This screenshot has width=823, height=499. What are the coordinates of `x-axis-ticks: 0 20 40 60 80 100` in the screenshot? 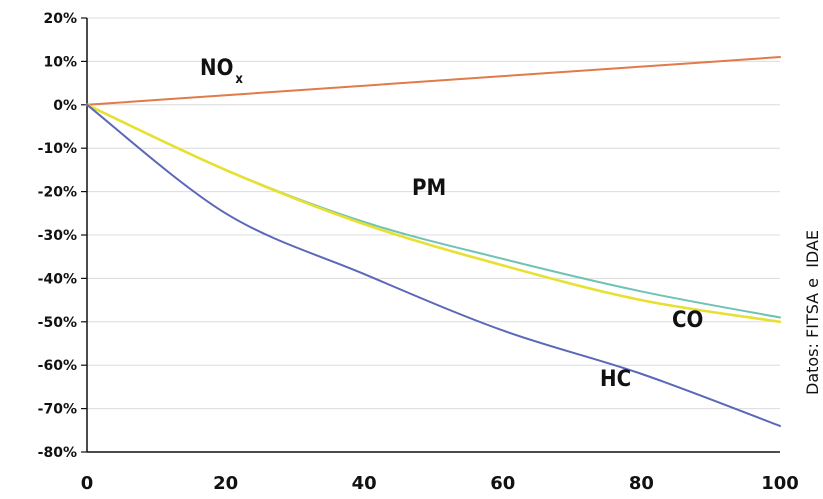 It's located at (440, 483).